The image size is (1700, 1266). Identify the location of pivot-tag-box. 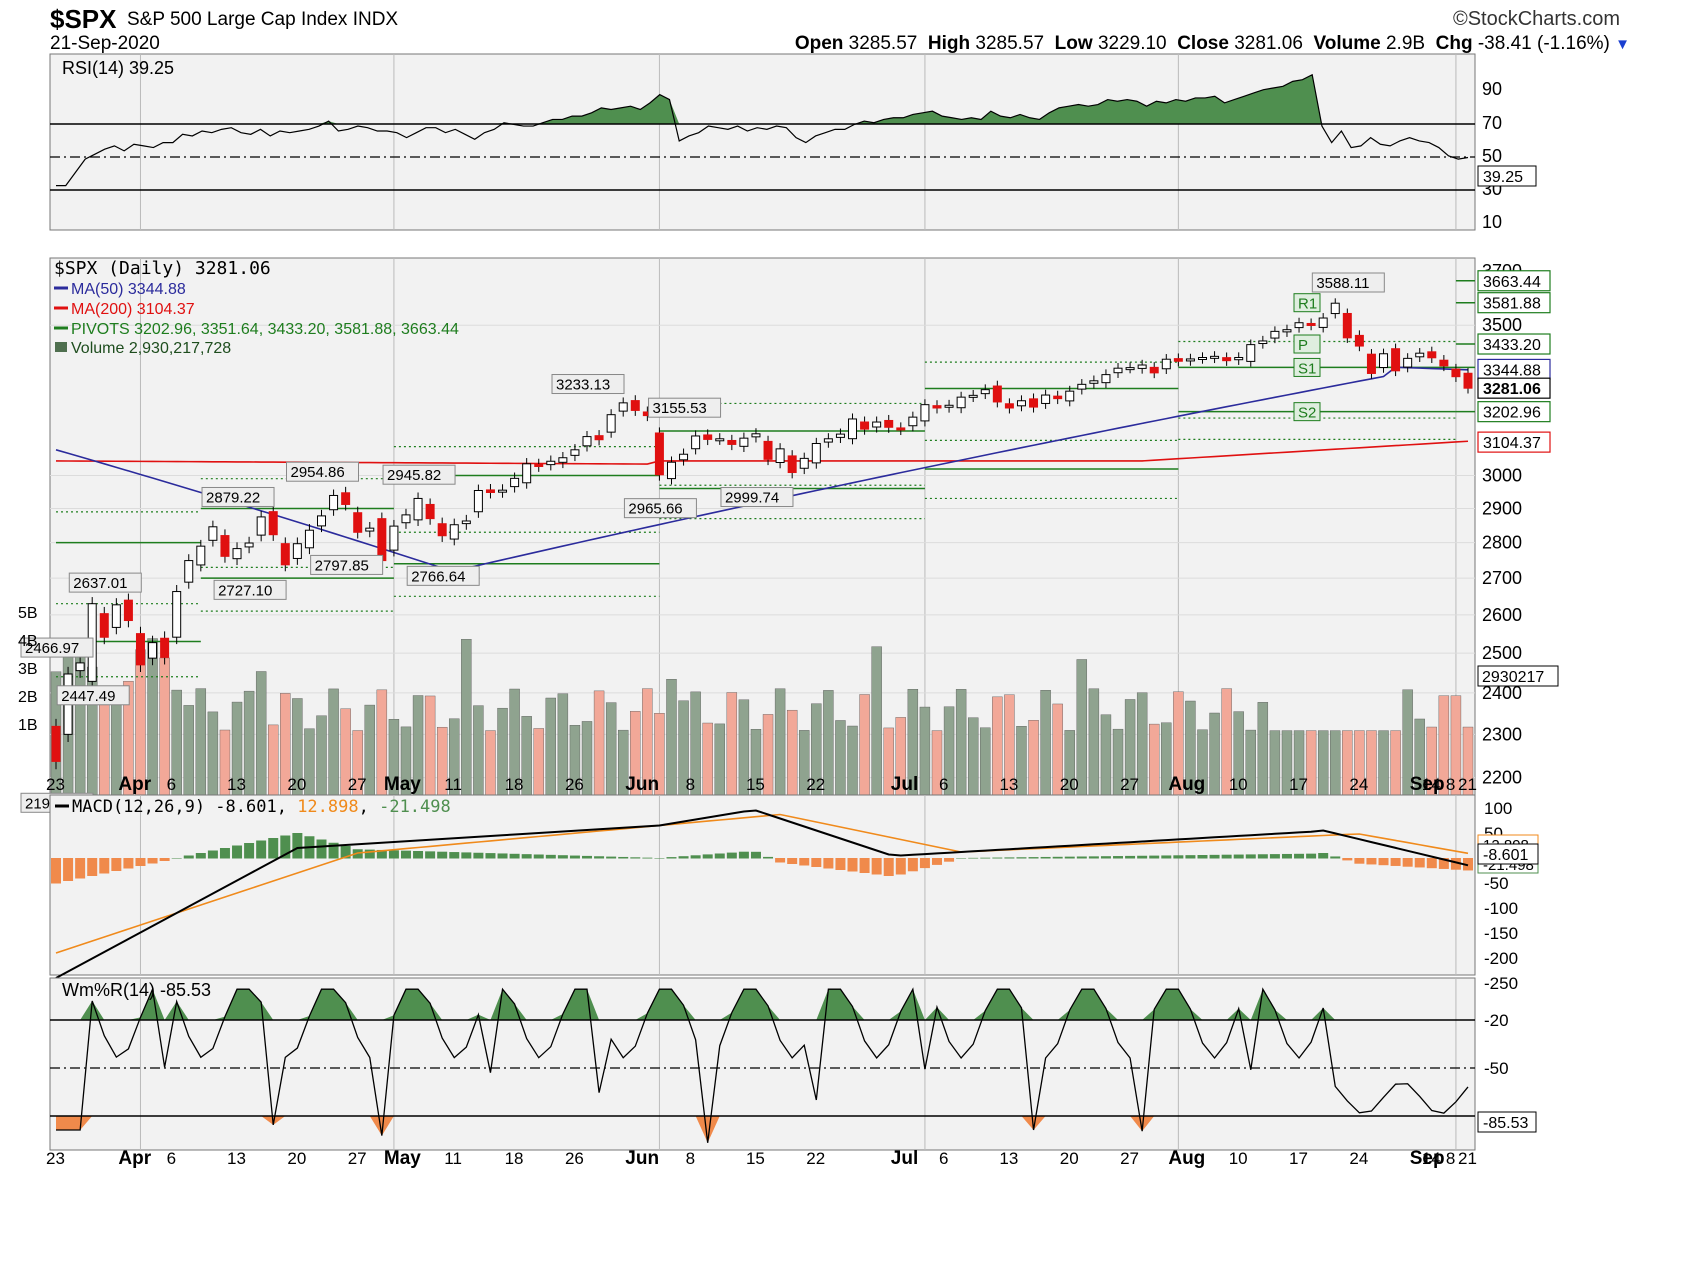
(1307, 367).